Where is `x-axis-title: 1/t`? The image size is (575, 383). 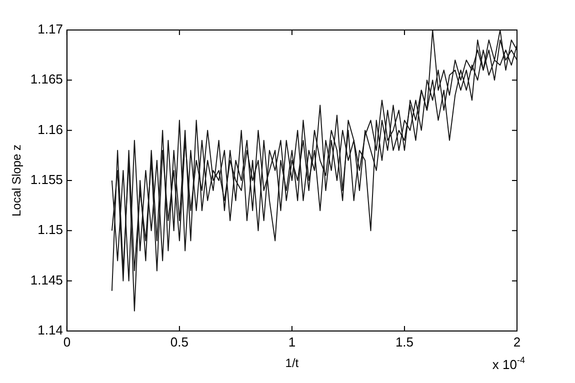 x-axis-title: 1/t is located at coordinates (292, 363).